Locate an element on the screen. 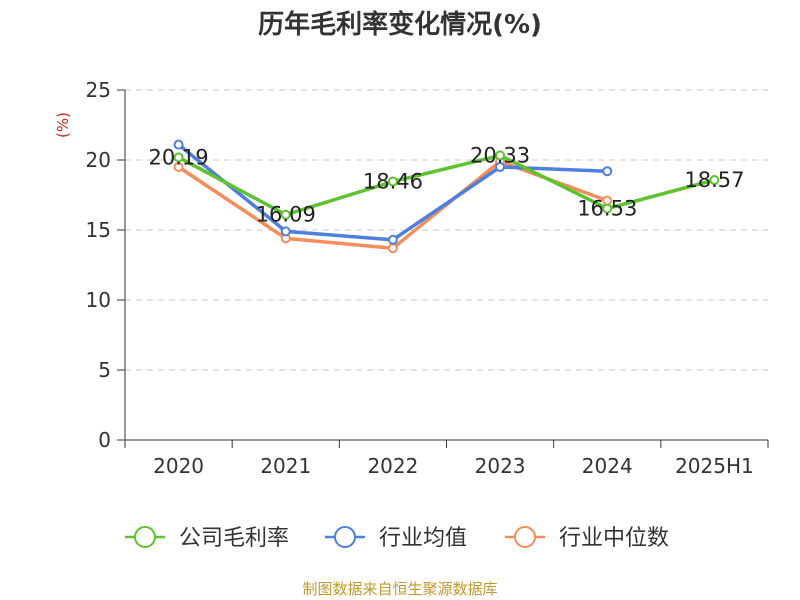  y-tick-label: 5 is located at coordinates (104, 370).